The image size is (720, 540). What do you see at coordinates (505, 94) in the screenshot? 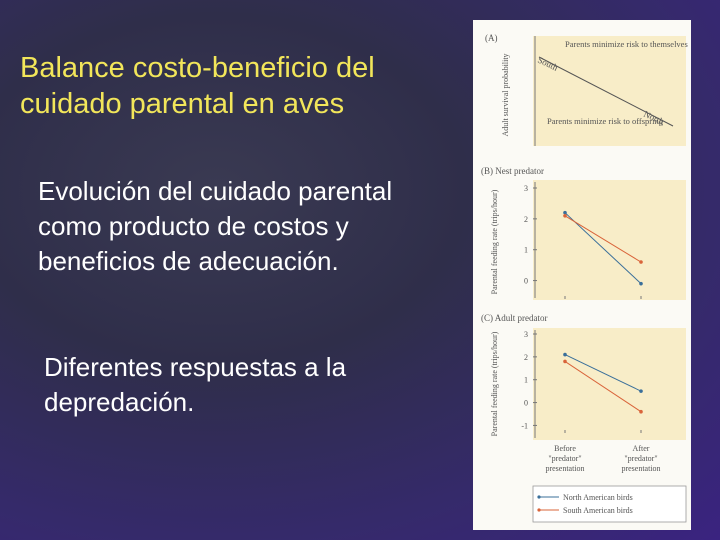
I see `panel-a-ylabel: Adult survival probability` at bounding box center [505, 94].